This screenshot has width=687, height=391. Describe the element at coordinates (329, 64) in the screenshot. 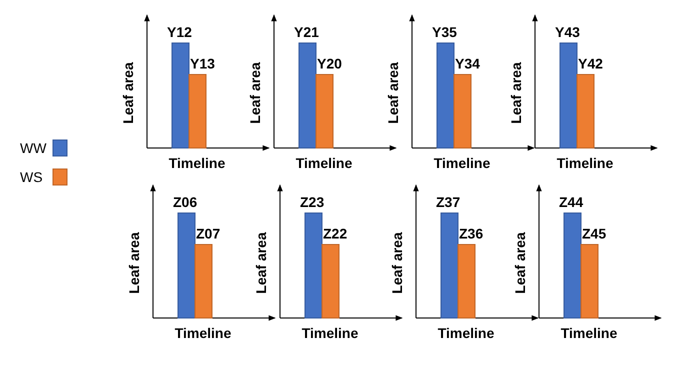

I see `annotation: Y20` at that location.